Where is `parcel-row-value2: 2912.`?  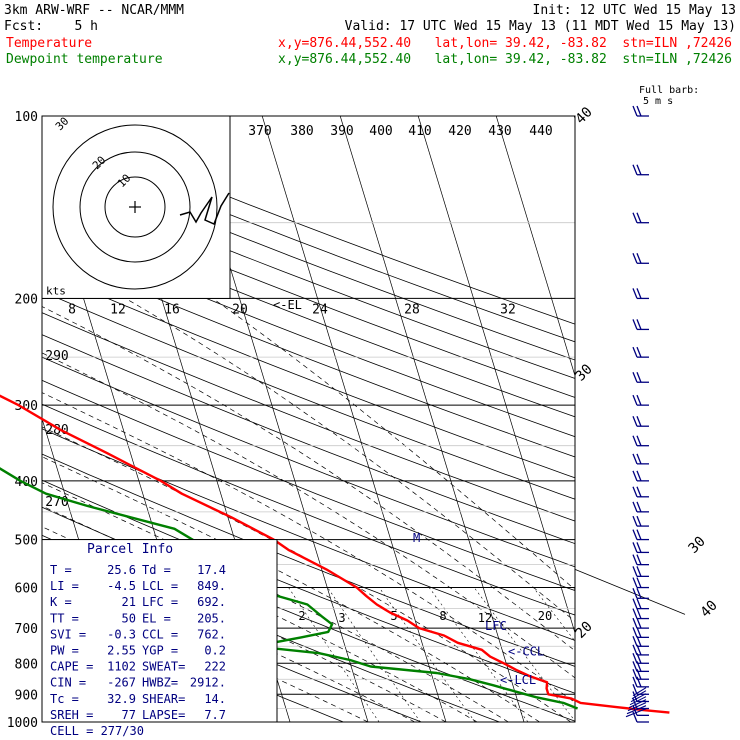
parcel-row-value2: 2912. is located at coordinates (208, 683).